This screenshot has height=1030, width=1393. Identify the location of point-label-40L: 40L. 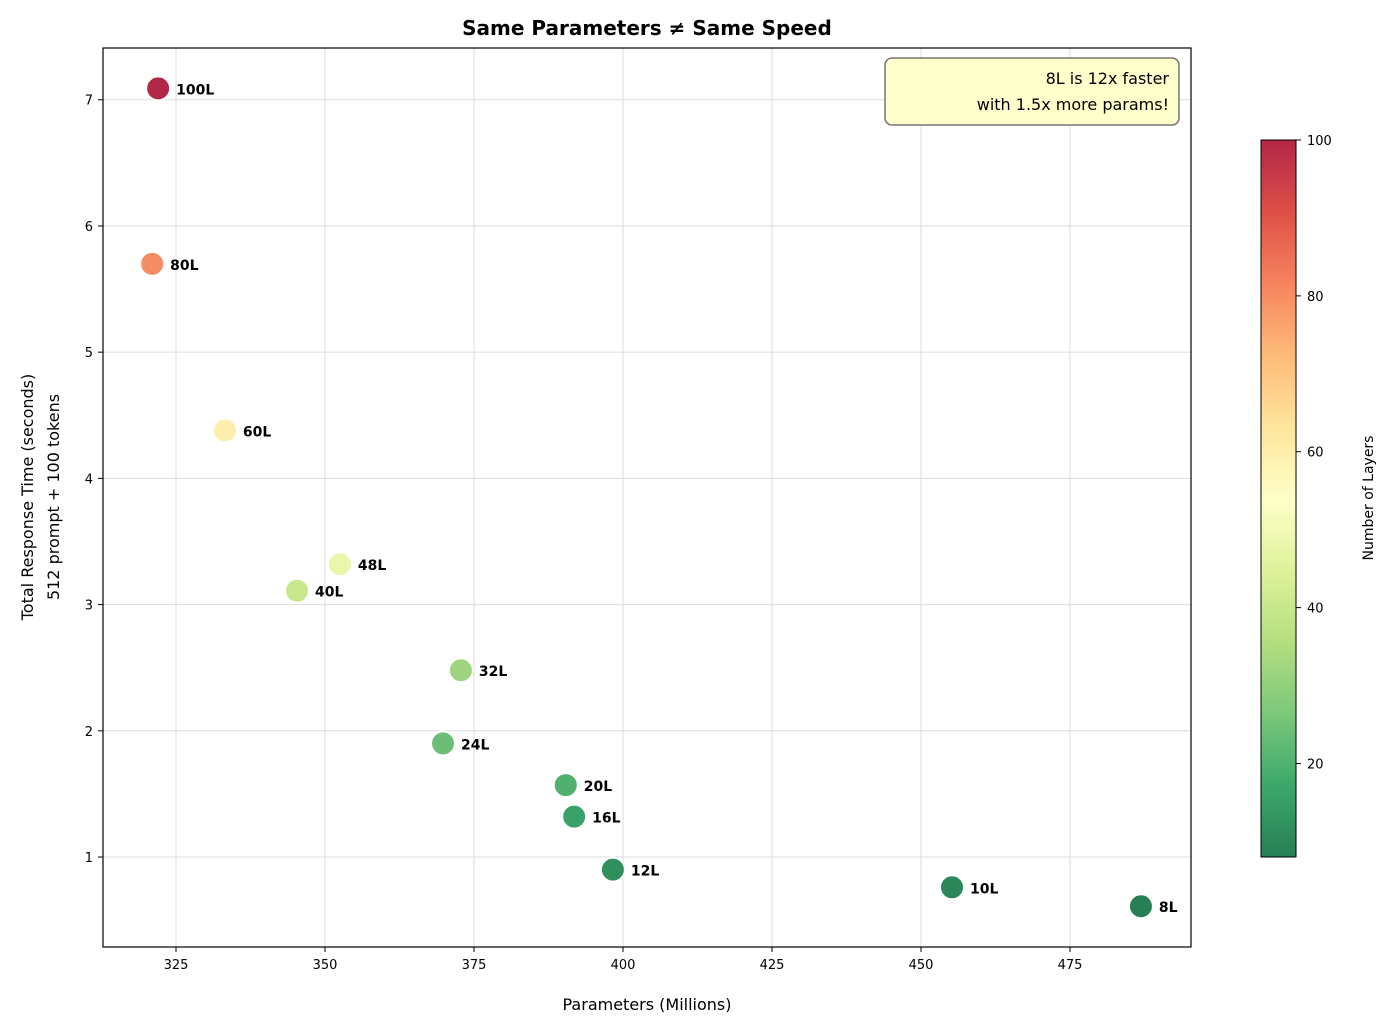
(329, 593).